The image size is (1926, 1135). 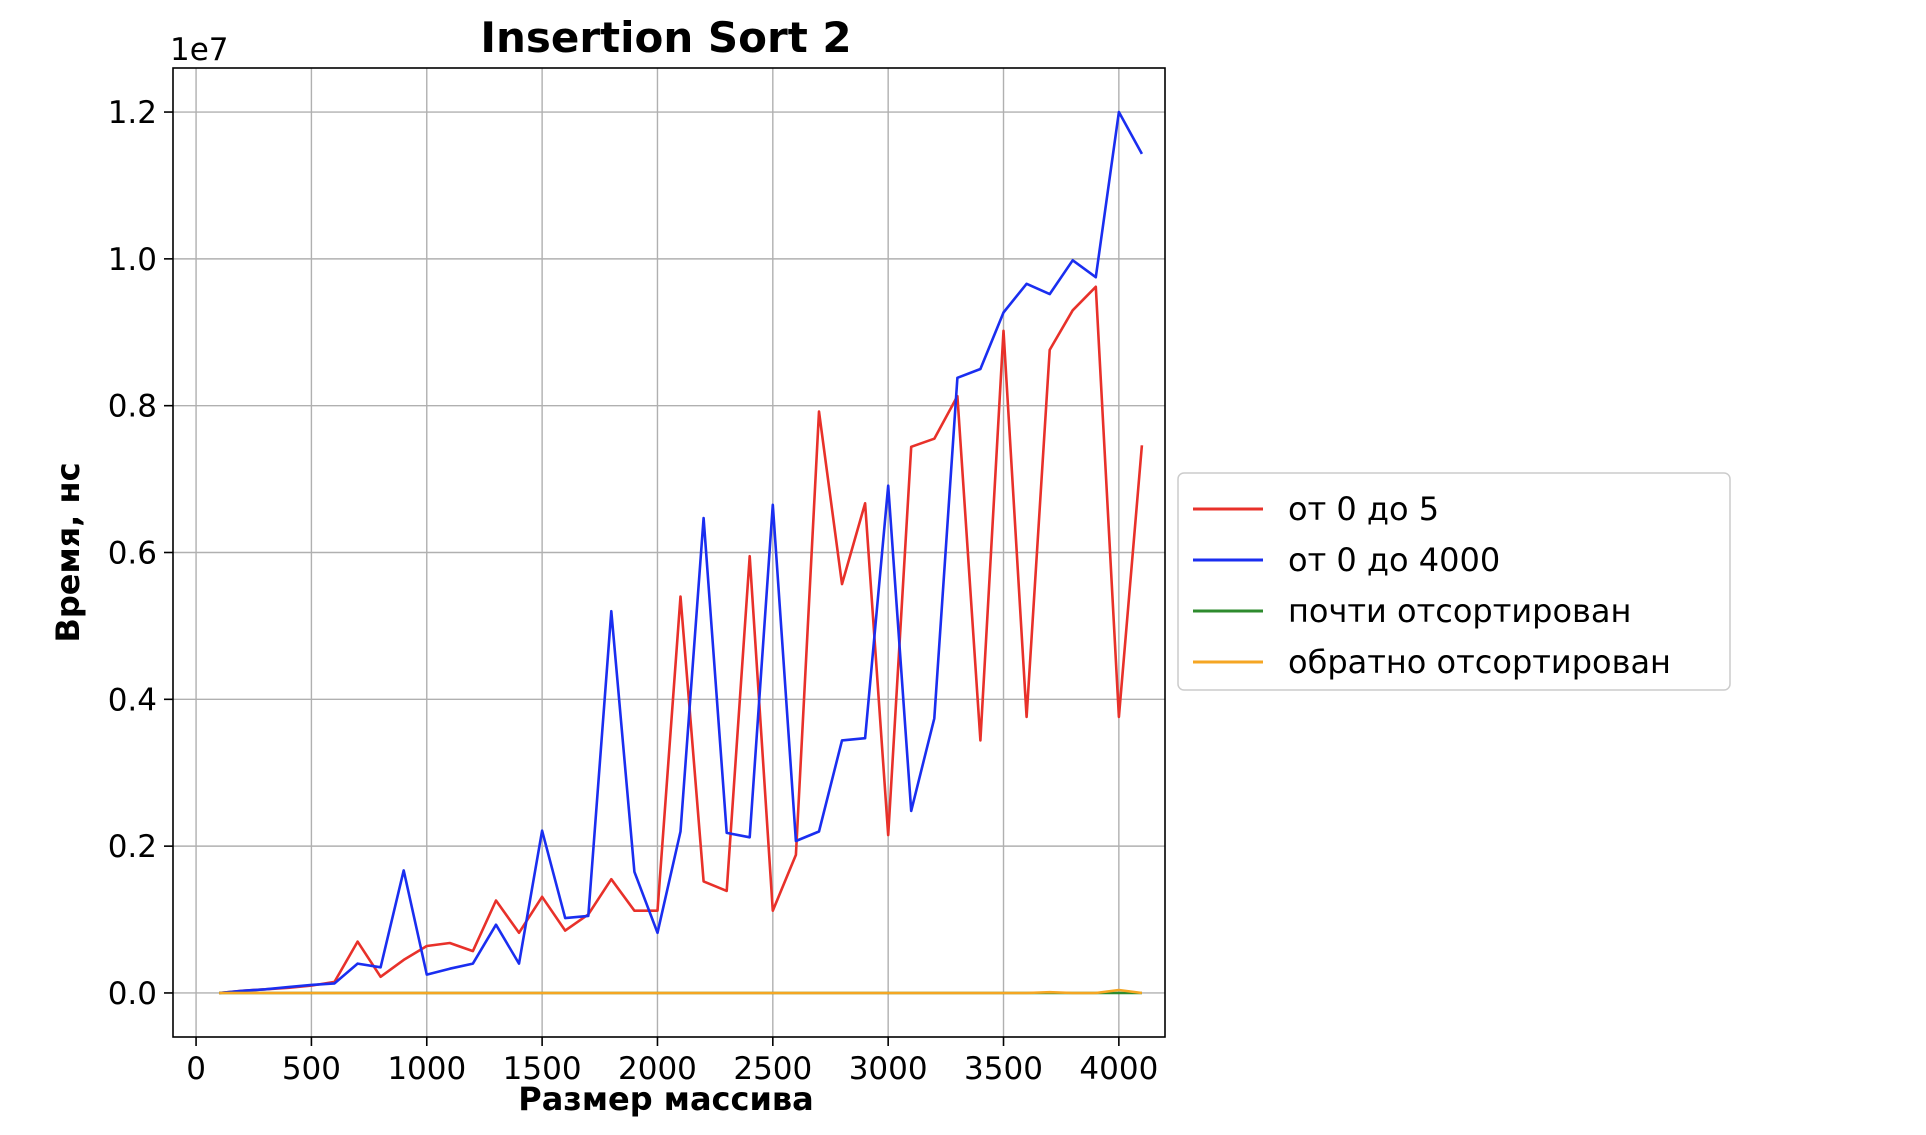 What do you see at coordinates (132, 260) in the screenshot?
I see `y-tick-label: 1.0` at bounding box center [132, 260].